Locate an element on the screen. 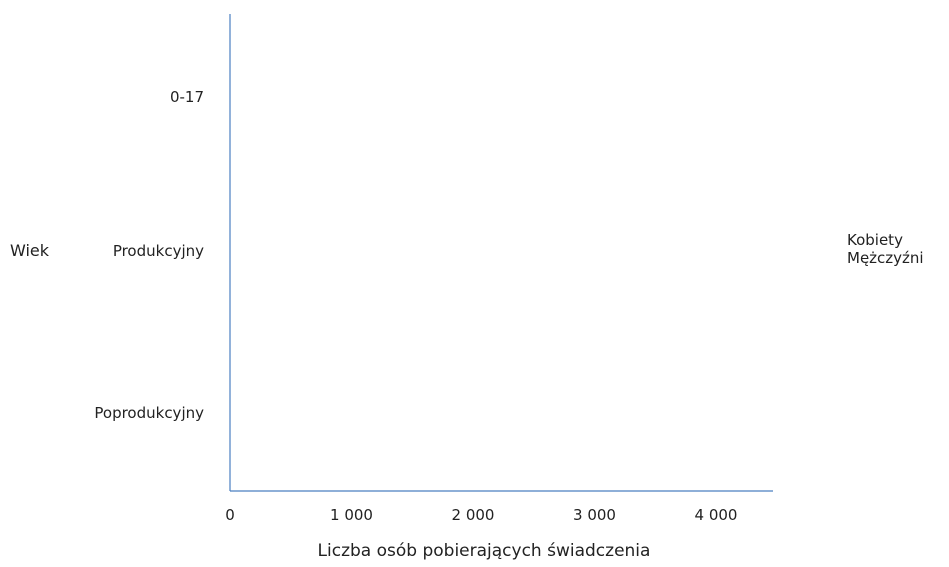  x-tick-label: 1 000 is located at coordinates (351, 515).